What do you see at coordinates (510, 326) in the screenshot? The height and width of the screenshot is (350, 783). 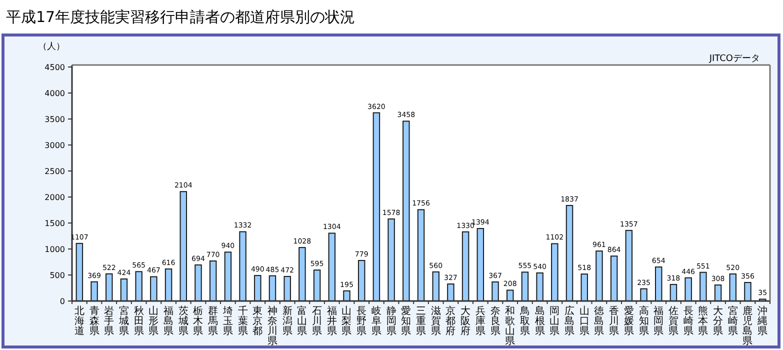 I see `x-tick-label: 和歌山県` at bounding box center [510, 326].